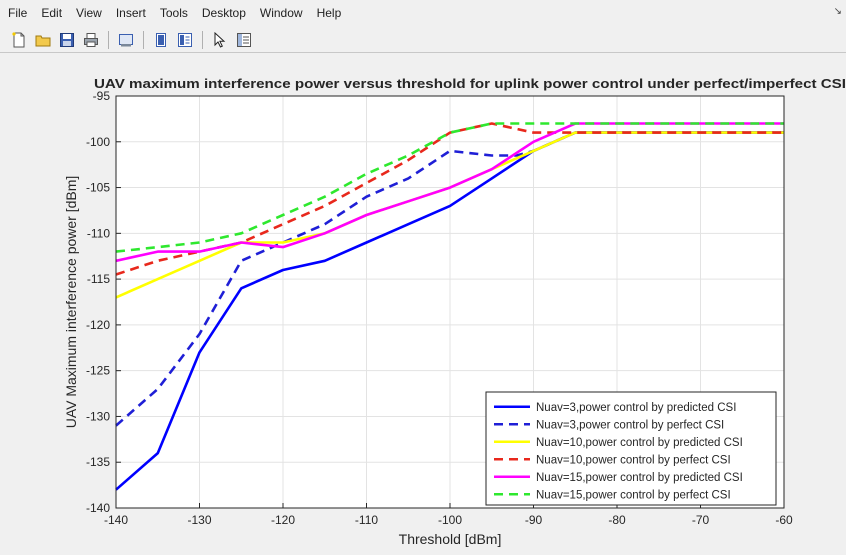 The height and width of the screenshot is (555, 846). Describe the element at coordinates (98, 188) in the screenshot. I see `y-tick-label: -105` at that location.